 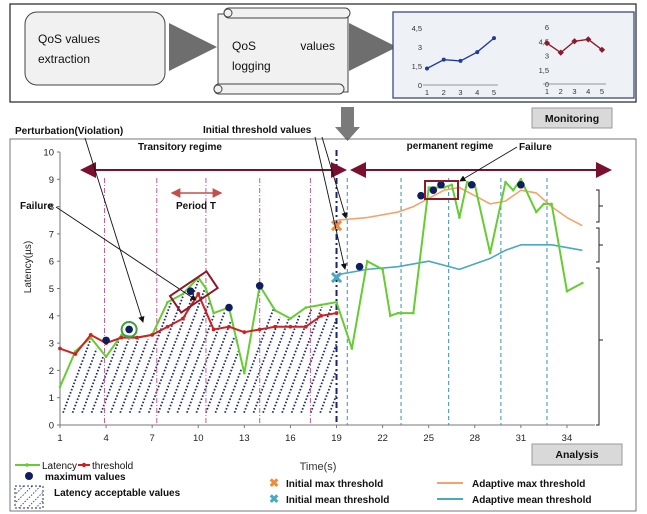 What do you see at coordinates (51, 371) in the screenshot?
I see `y-tick-label: 2` at bounding box center [51, 371].